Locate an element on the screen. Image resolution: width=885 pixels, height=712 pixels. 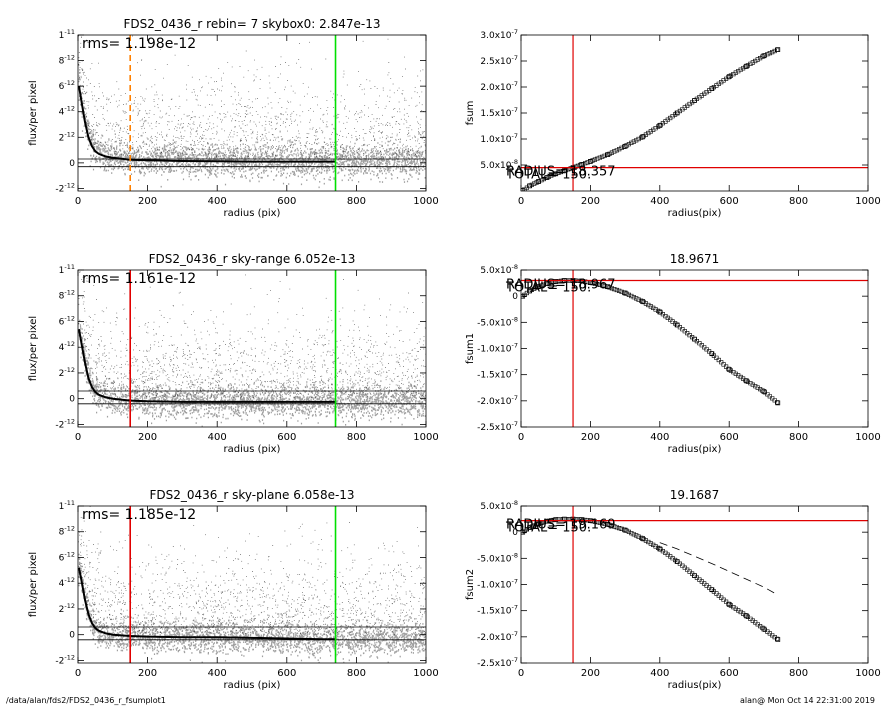
rms-annotation: rms= 1.198e-12 is located at coordinates (139, 44).